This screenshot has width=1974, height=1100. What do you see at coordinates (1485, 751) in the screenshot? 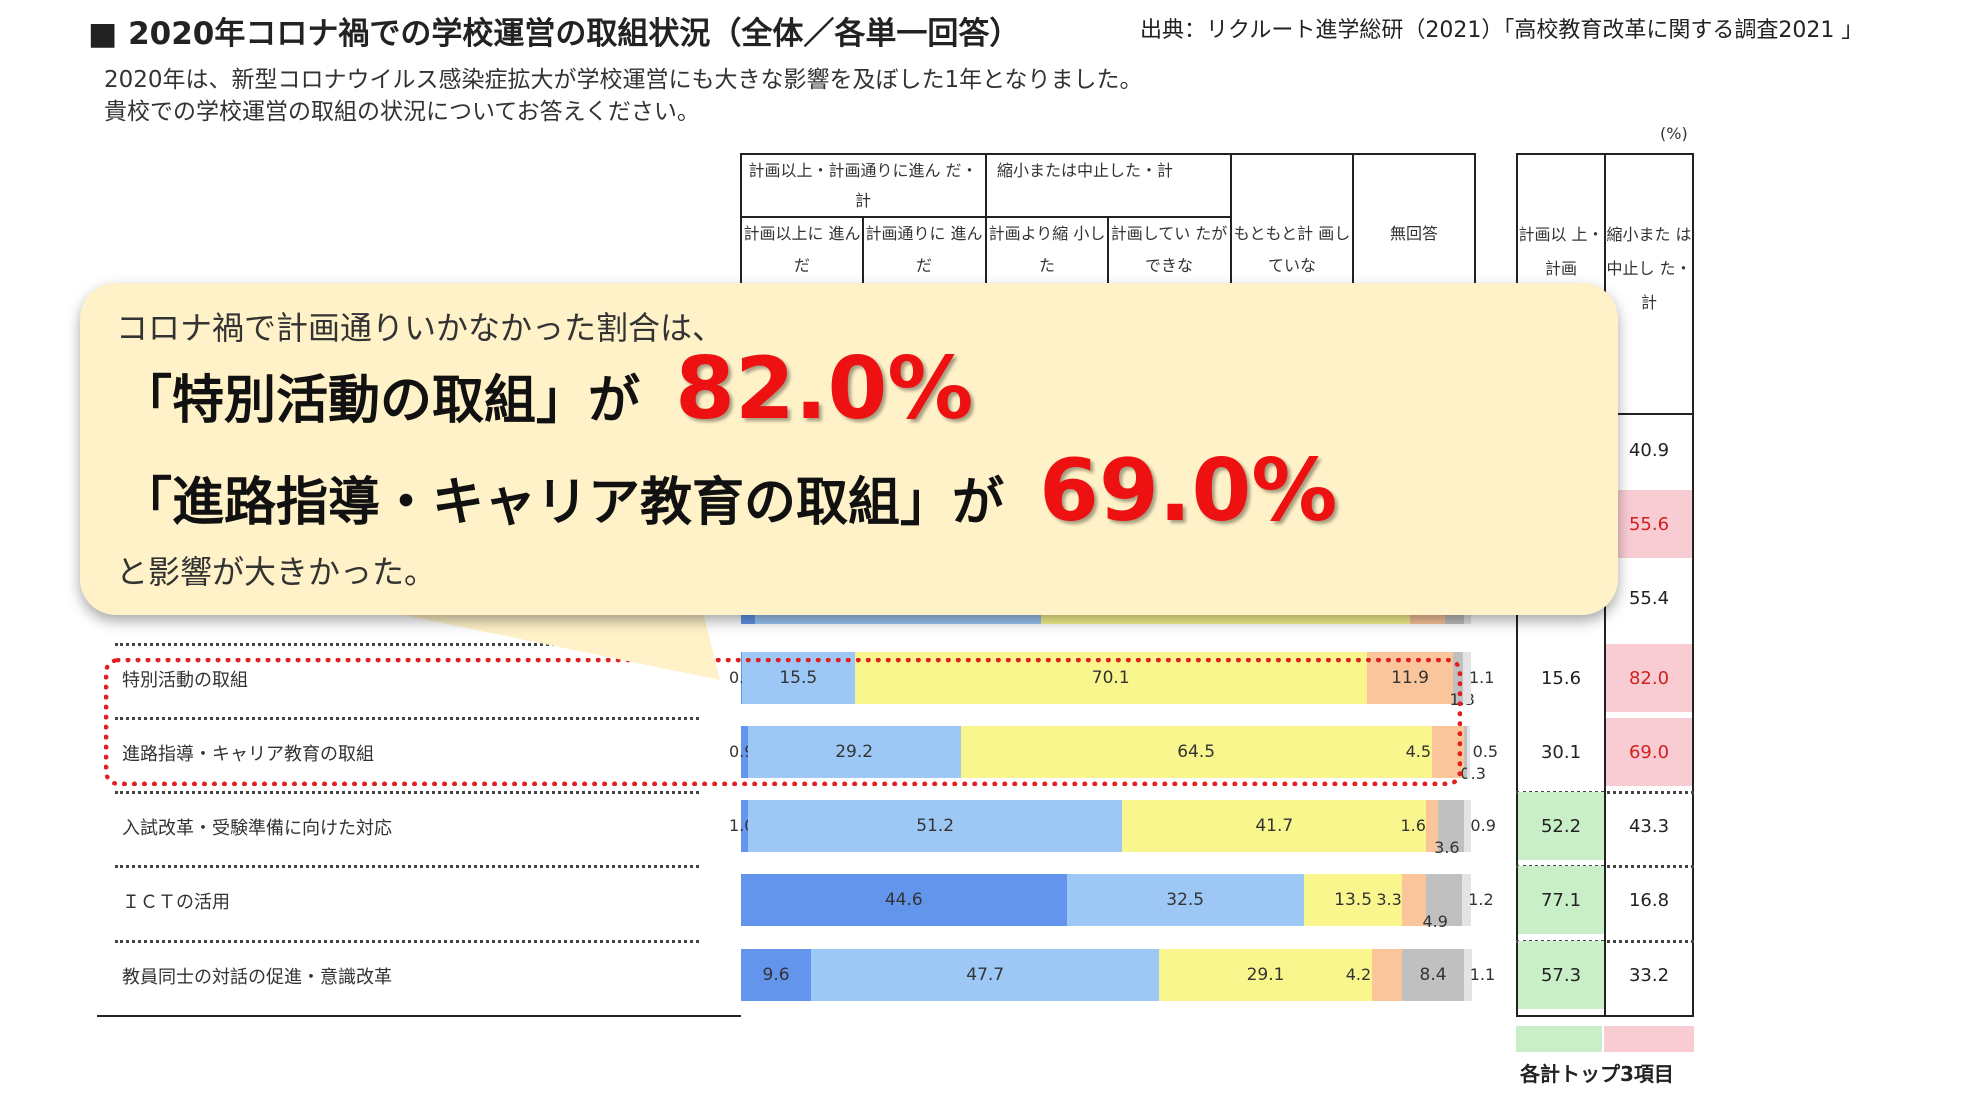
I see `bar-value-label: 0.5` at bounding box center [1485, 751].